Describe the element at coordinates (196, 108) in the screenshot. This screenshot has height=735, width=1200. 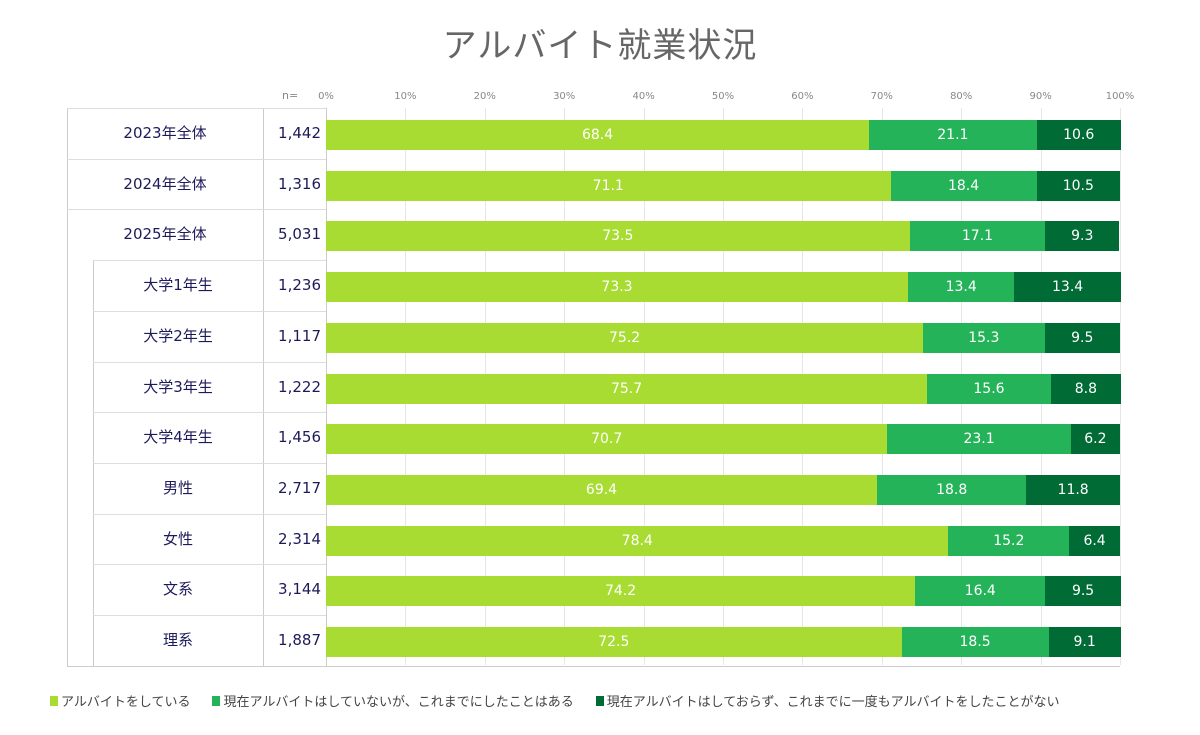
I see `table-top` at that location.